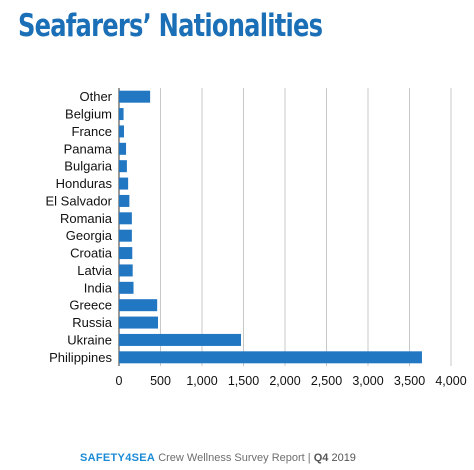 The image size is (474, 470). I want to click on category-label: Bulgaria, so click(88, 166).